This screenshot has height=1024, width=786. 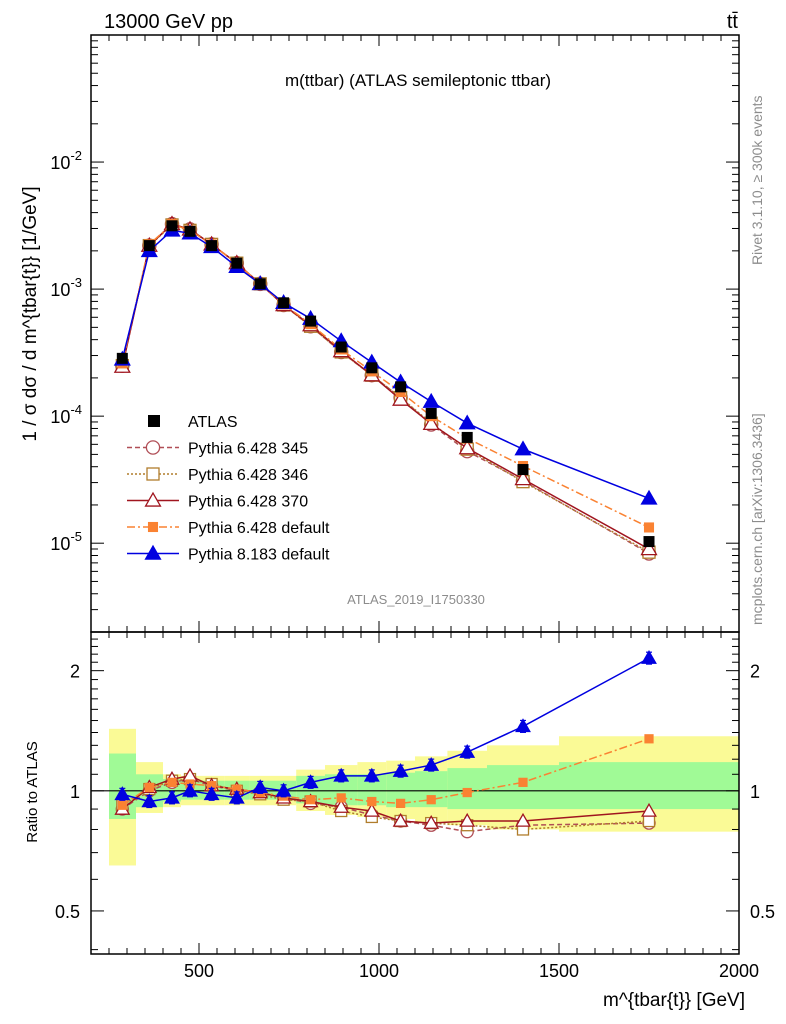 I want to click on ratio-uncertainty-band, so click(x=424, y=797).